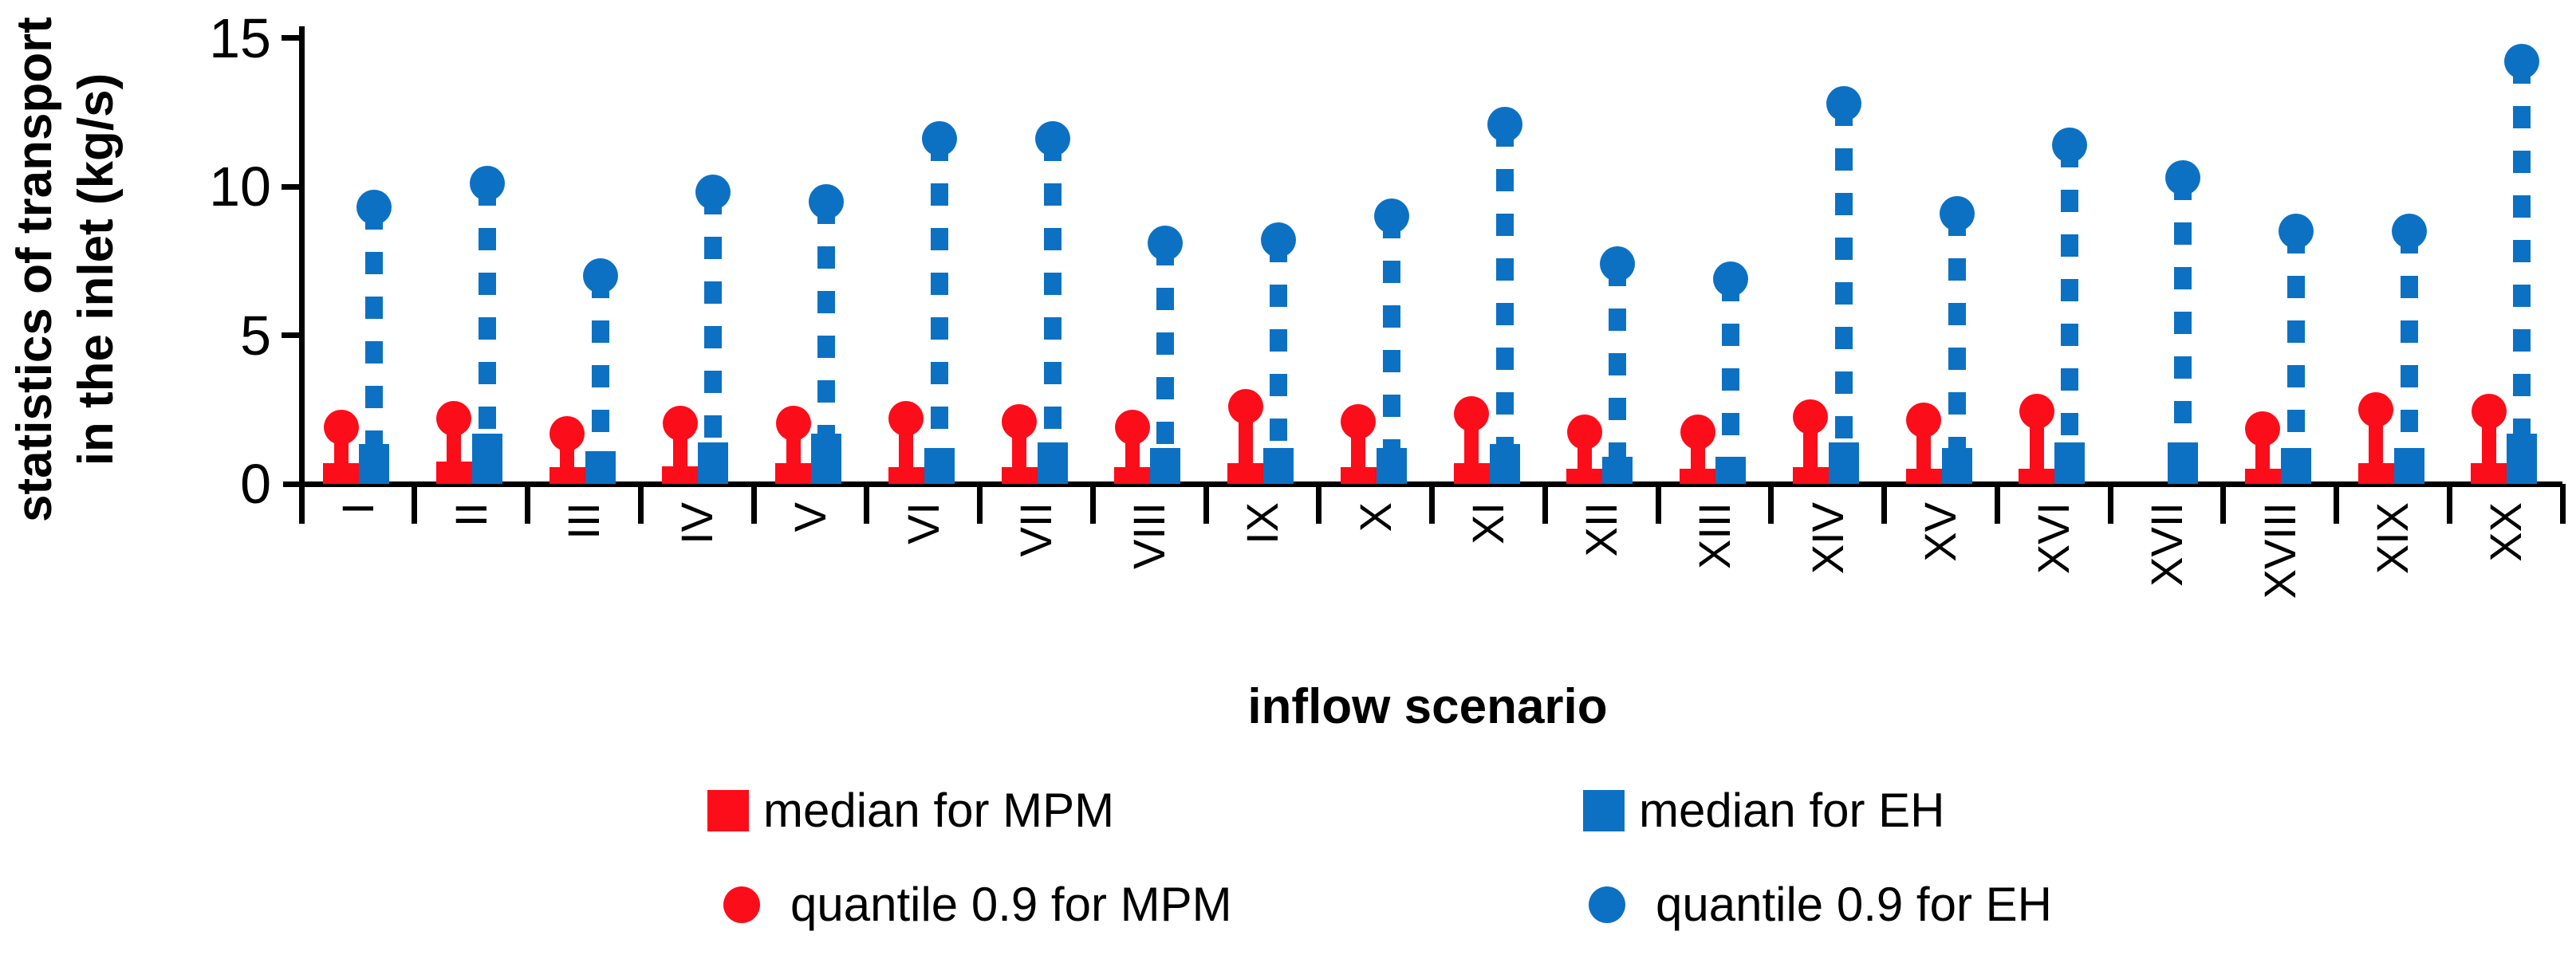  What do you see at coordinates (741, 905) in the screenshot?
I see `quantile-mpm-dot-icon` at bounding box center [741, 905].